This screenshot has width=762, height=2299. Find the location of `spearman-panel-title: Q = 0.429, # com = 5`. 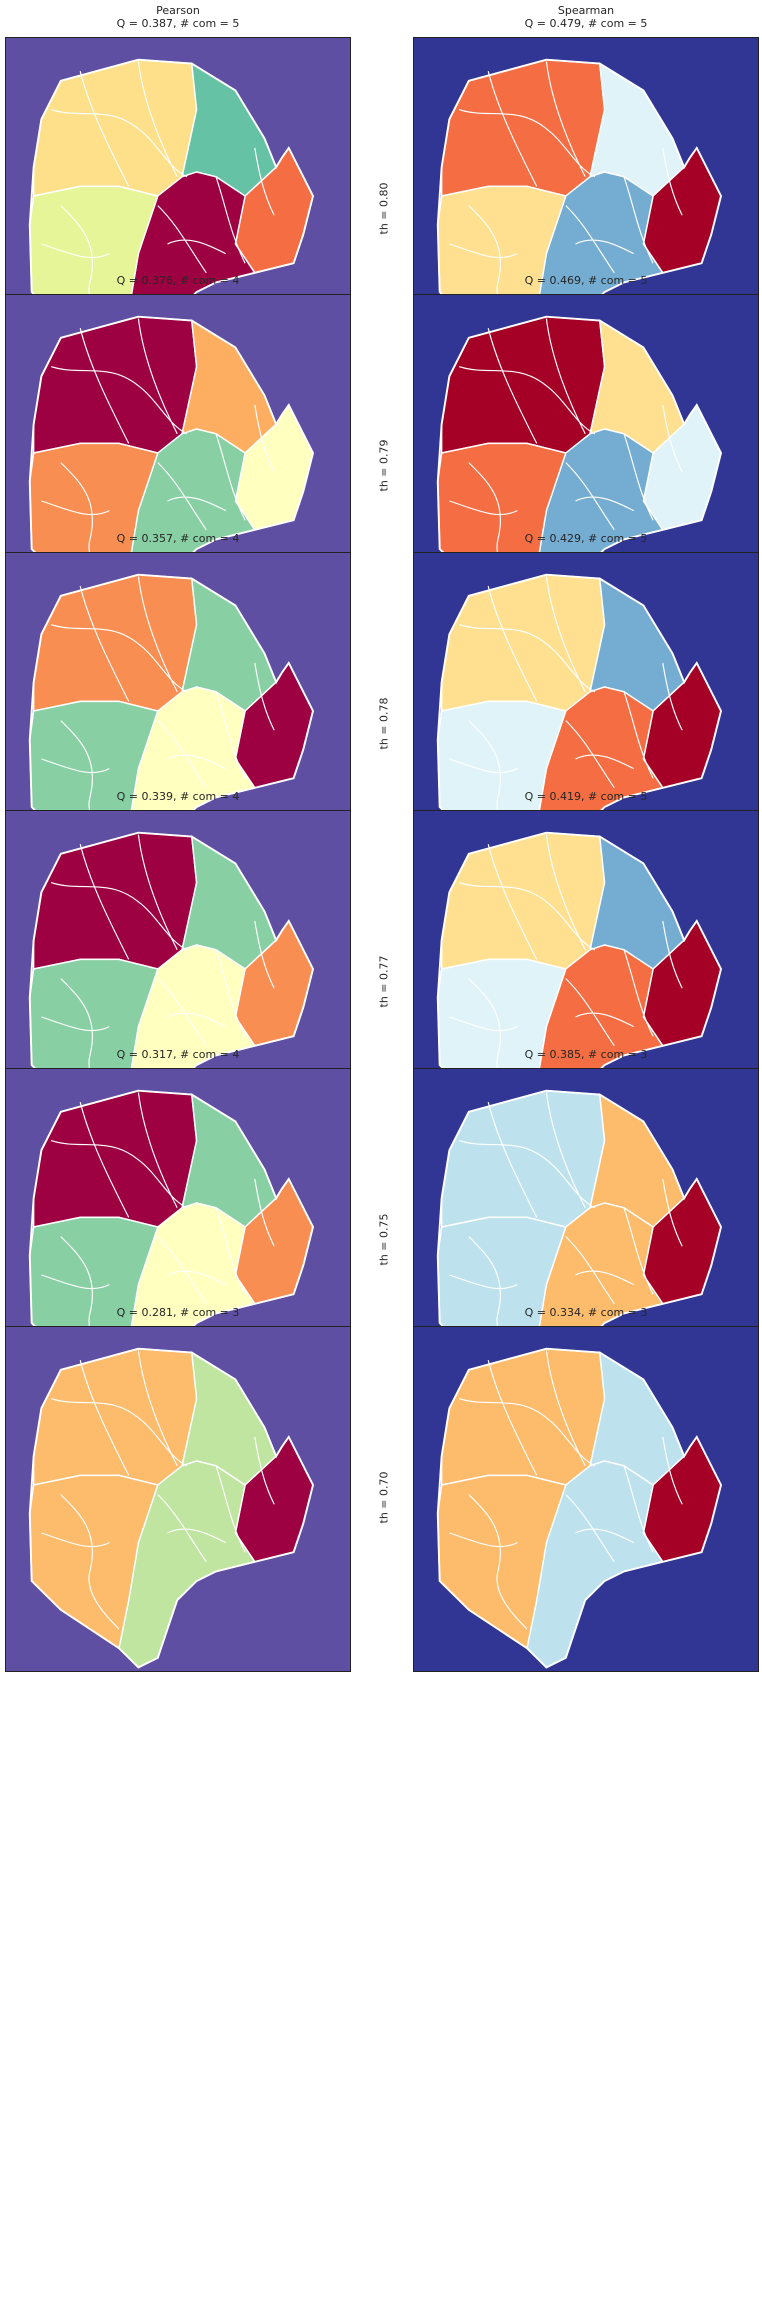

spearman-panel-title: Q = 0.429, # com = 5 is located at coordinates (586, 538).